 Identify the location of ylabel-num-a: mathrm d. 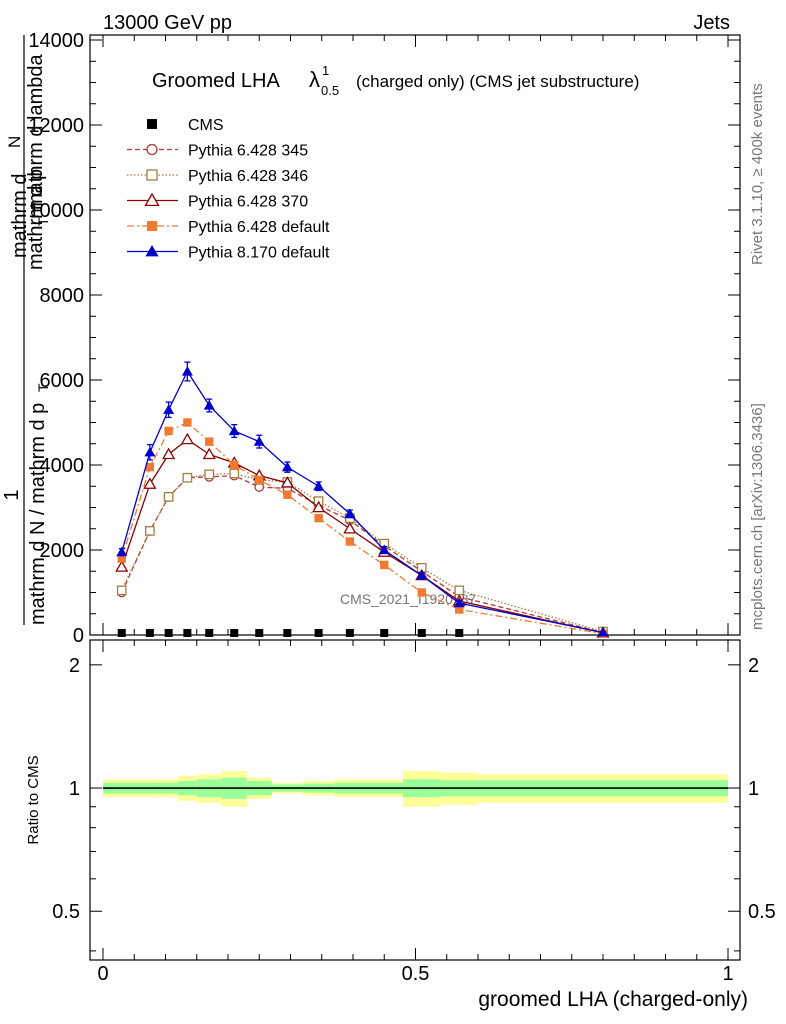
(20, 216).